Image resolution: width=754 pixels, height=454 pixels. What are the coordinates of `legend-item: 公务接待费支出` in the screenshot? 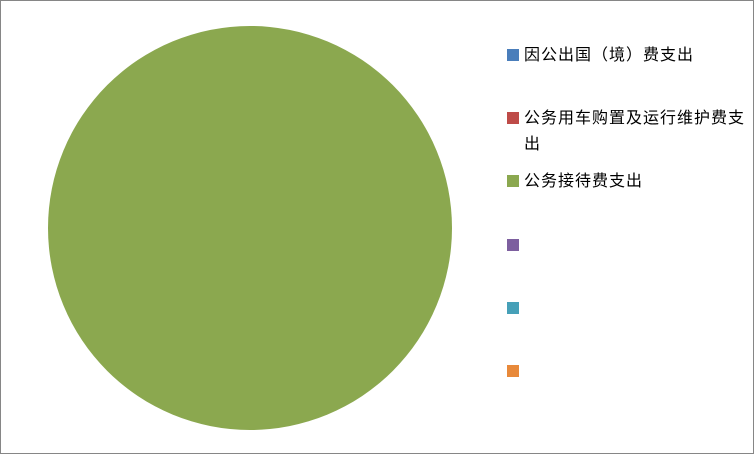 It's located at (627, 181).